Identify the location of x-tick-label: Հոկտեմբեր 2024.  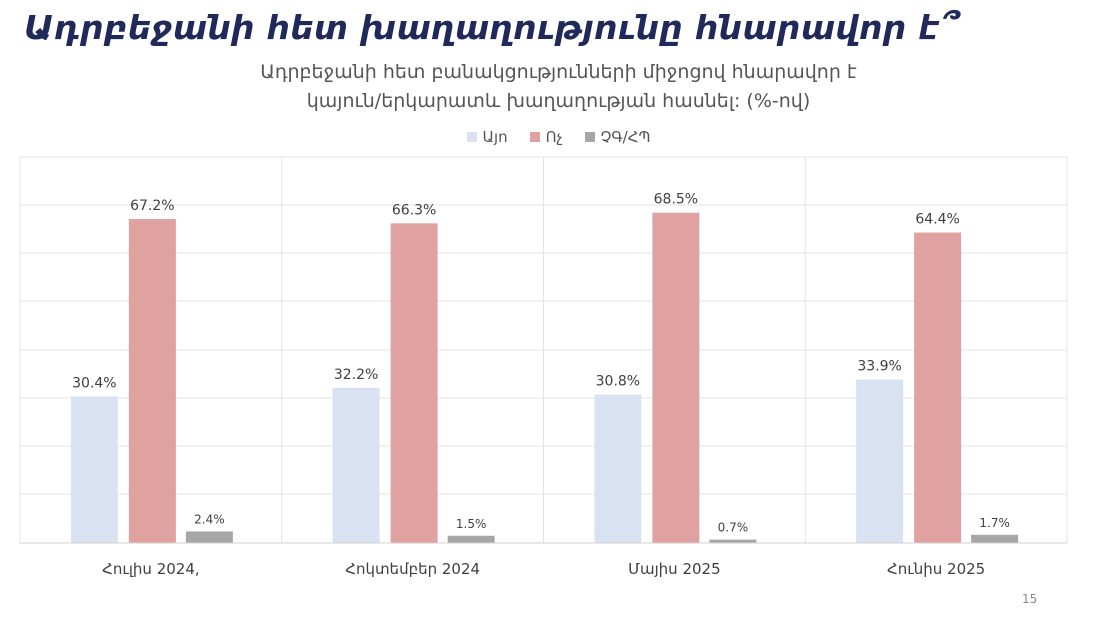
(412, 569).